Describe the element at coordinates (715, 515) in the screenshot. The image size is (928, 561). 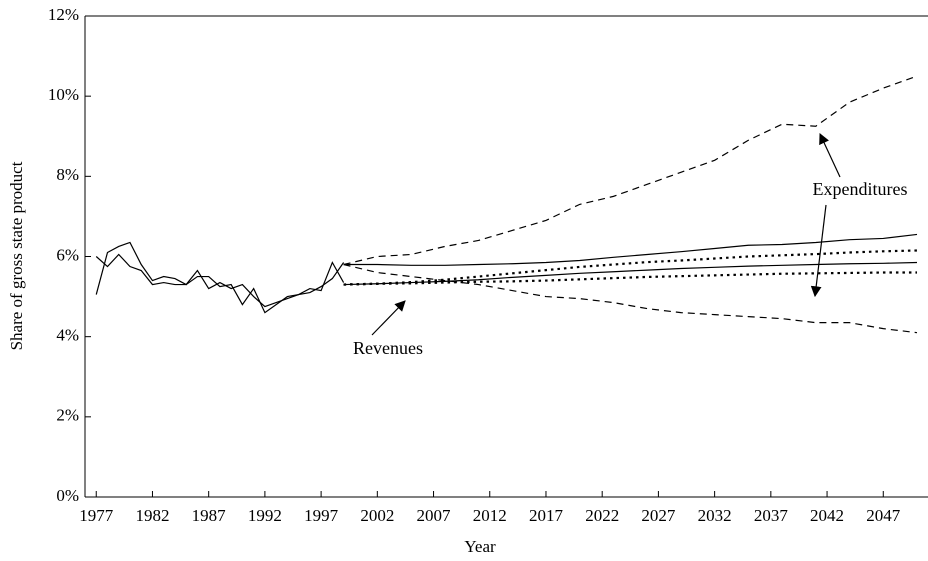
I see `x-tick-label: 2032` at that location.